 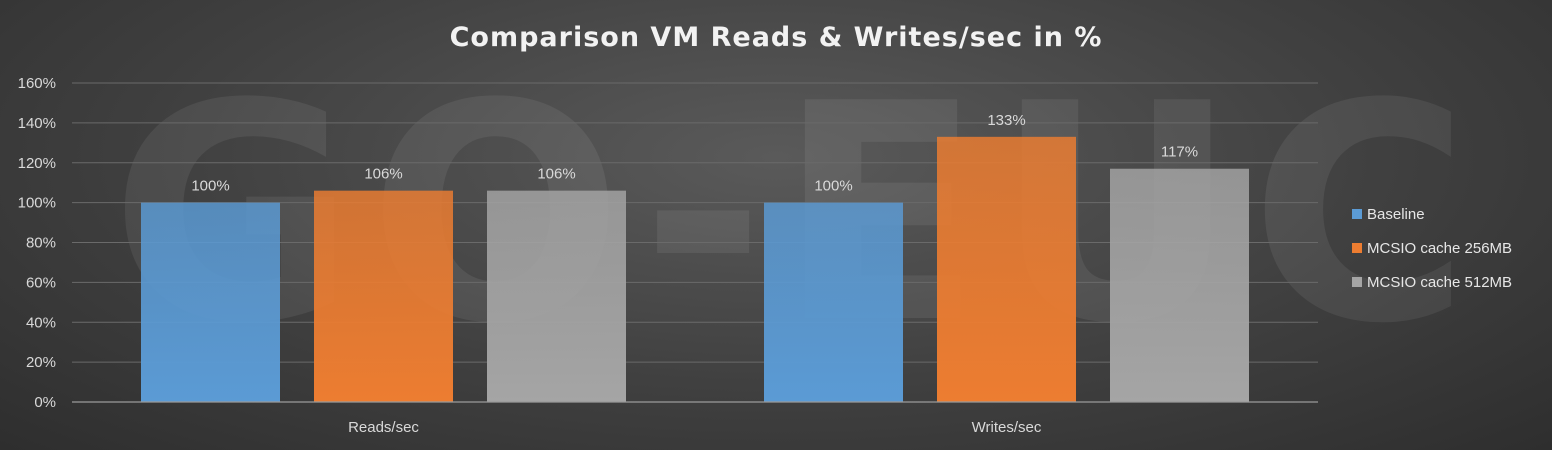 What do you see at coordinates (1439, 282) in the screenshot?
I see `legend-label: MCSIO cache 512MB` at bounding box center [1439, 282].